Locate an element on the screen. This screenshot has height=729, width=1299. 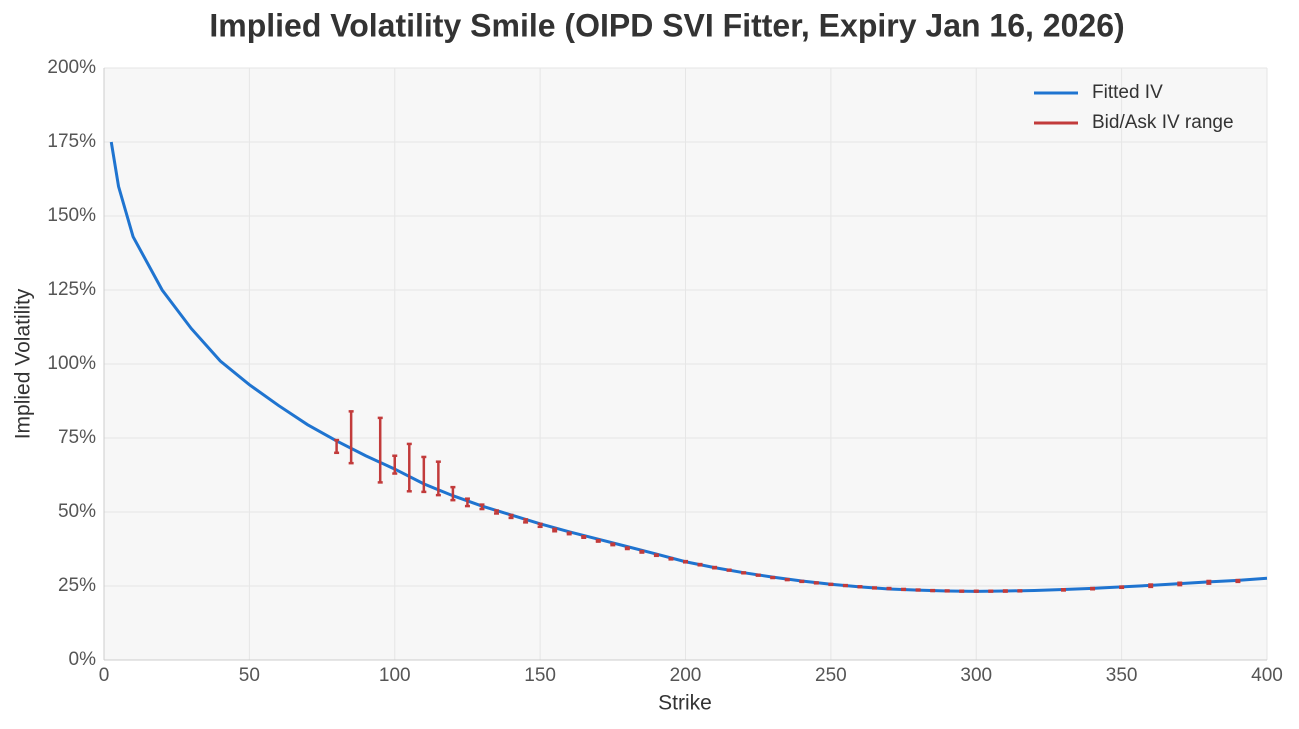
x-tick-label: 400 is located at coordinates (1267, 675).